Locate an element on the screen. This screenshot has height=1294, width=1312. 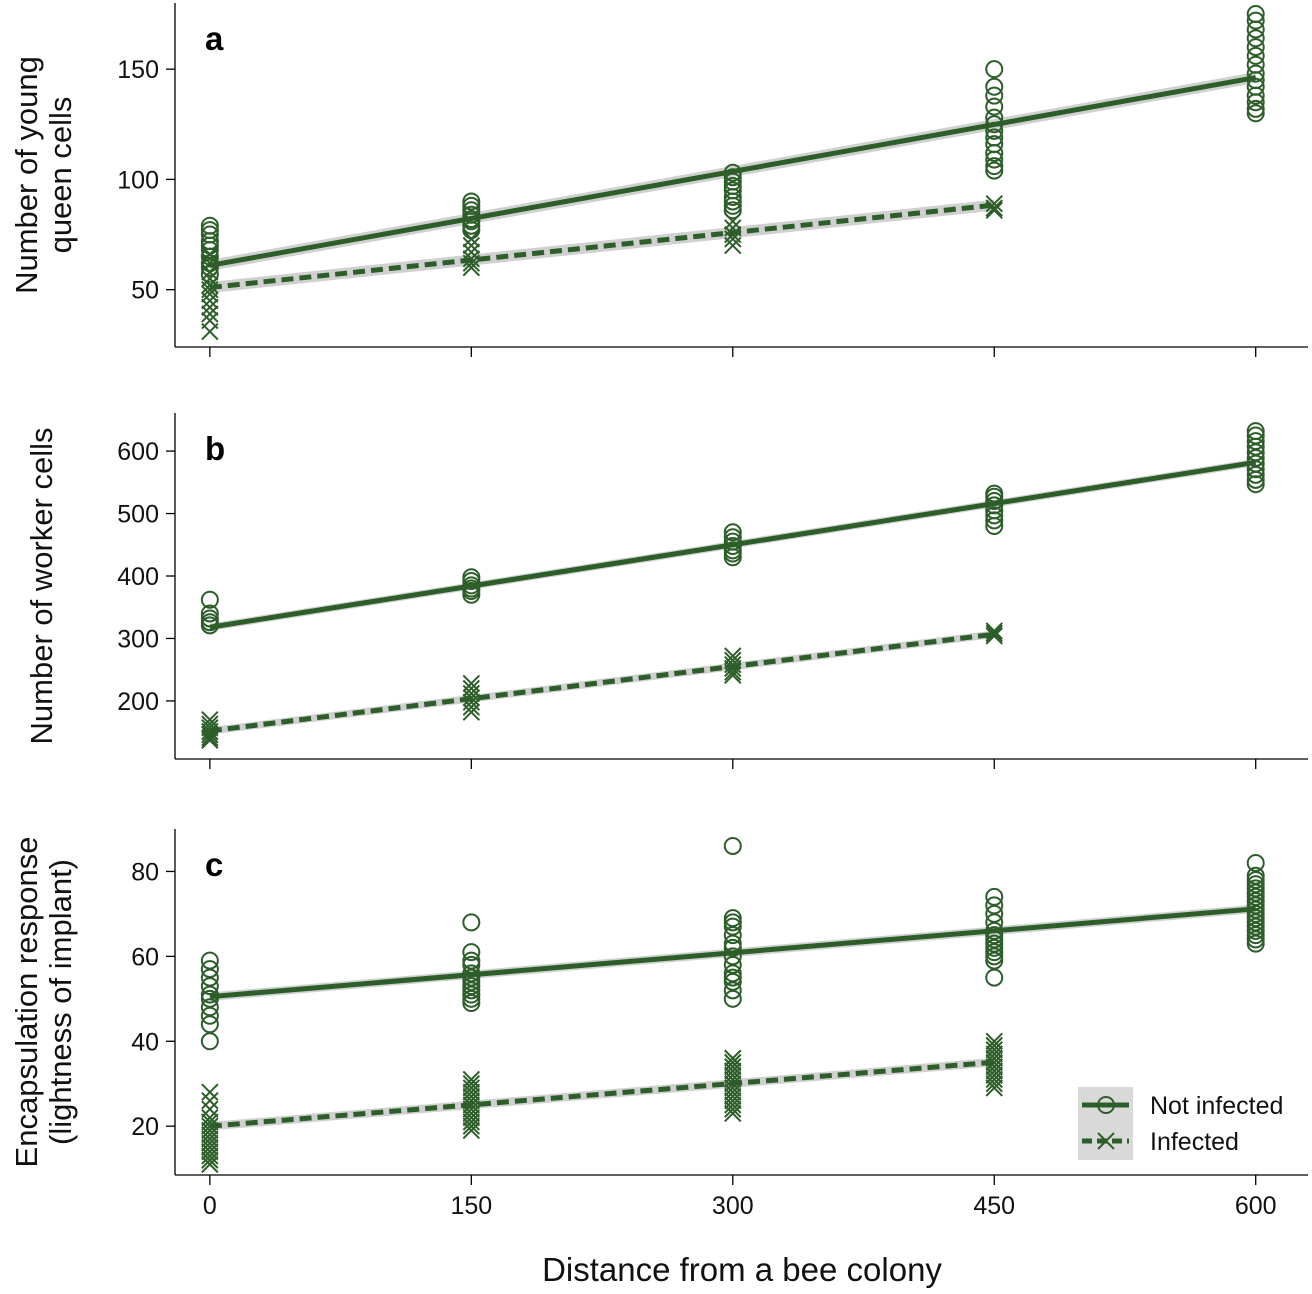
y-tick-label: 200 is located at coordinates (138, 702).